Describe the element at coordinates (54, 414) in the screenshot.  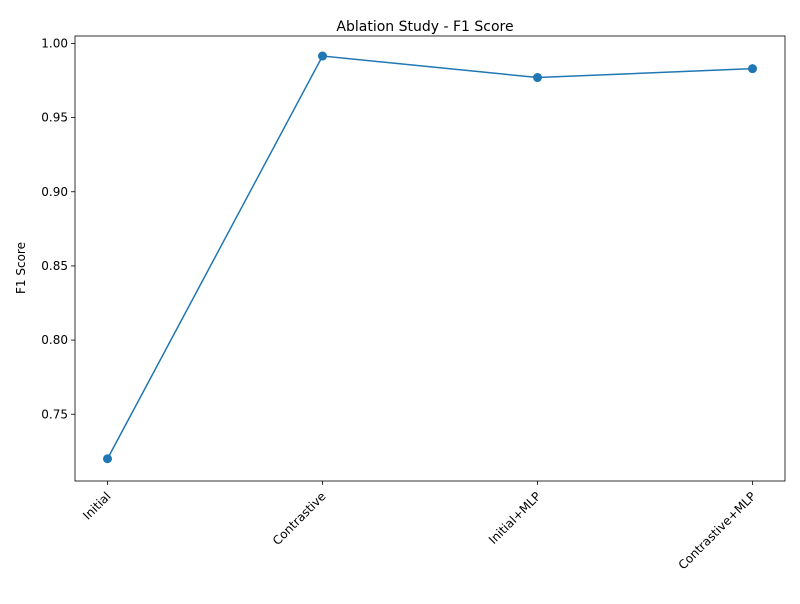
I see `y-tick-label: 0.75` at that location.